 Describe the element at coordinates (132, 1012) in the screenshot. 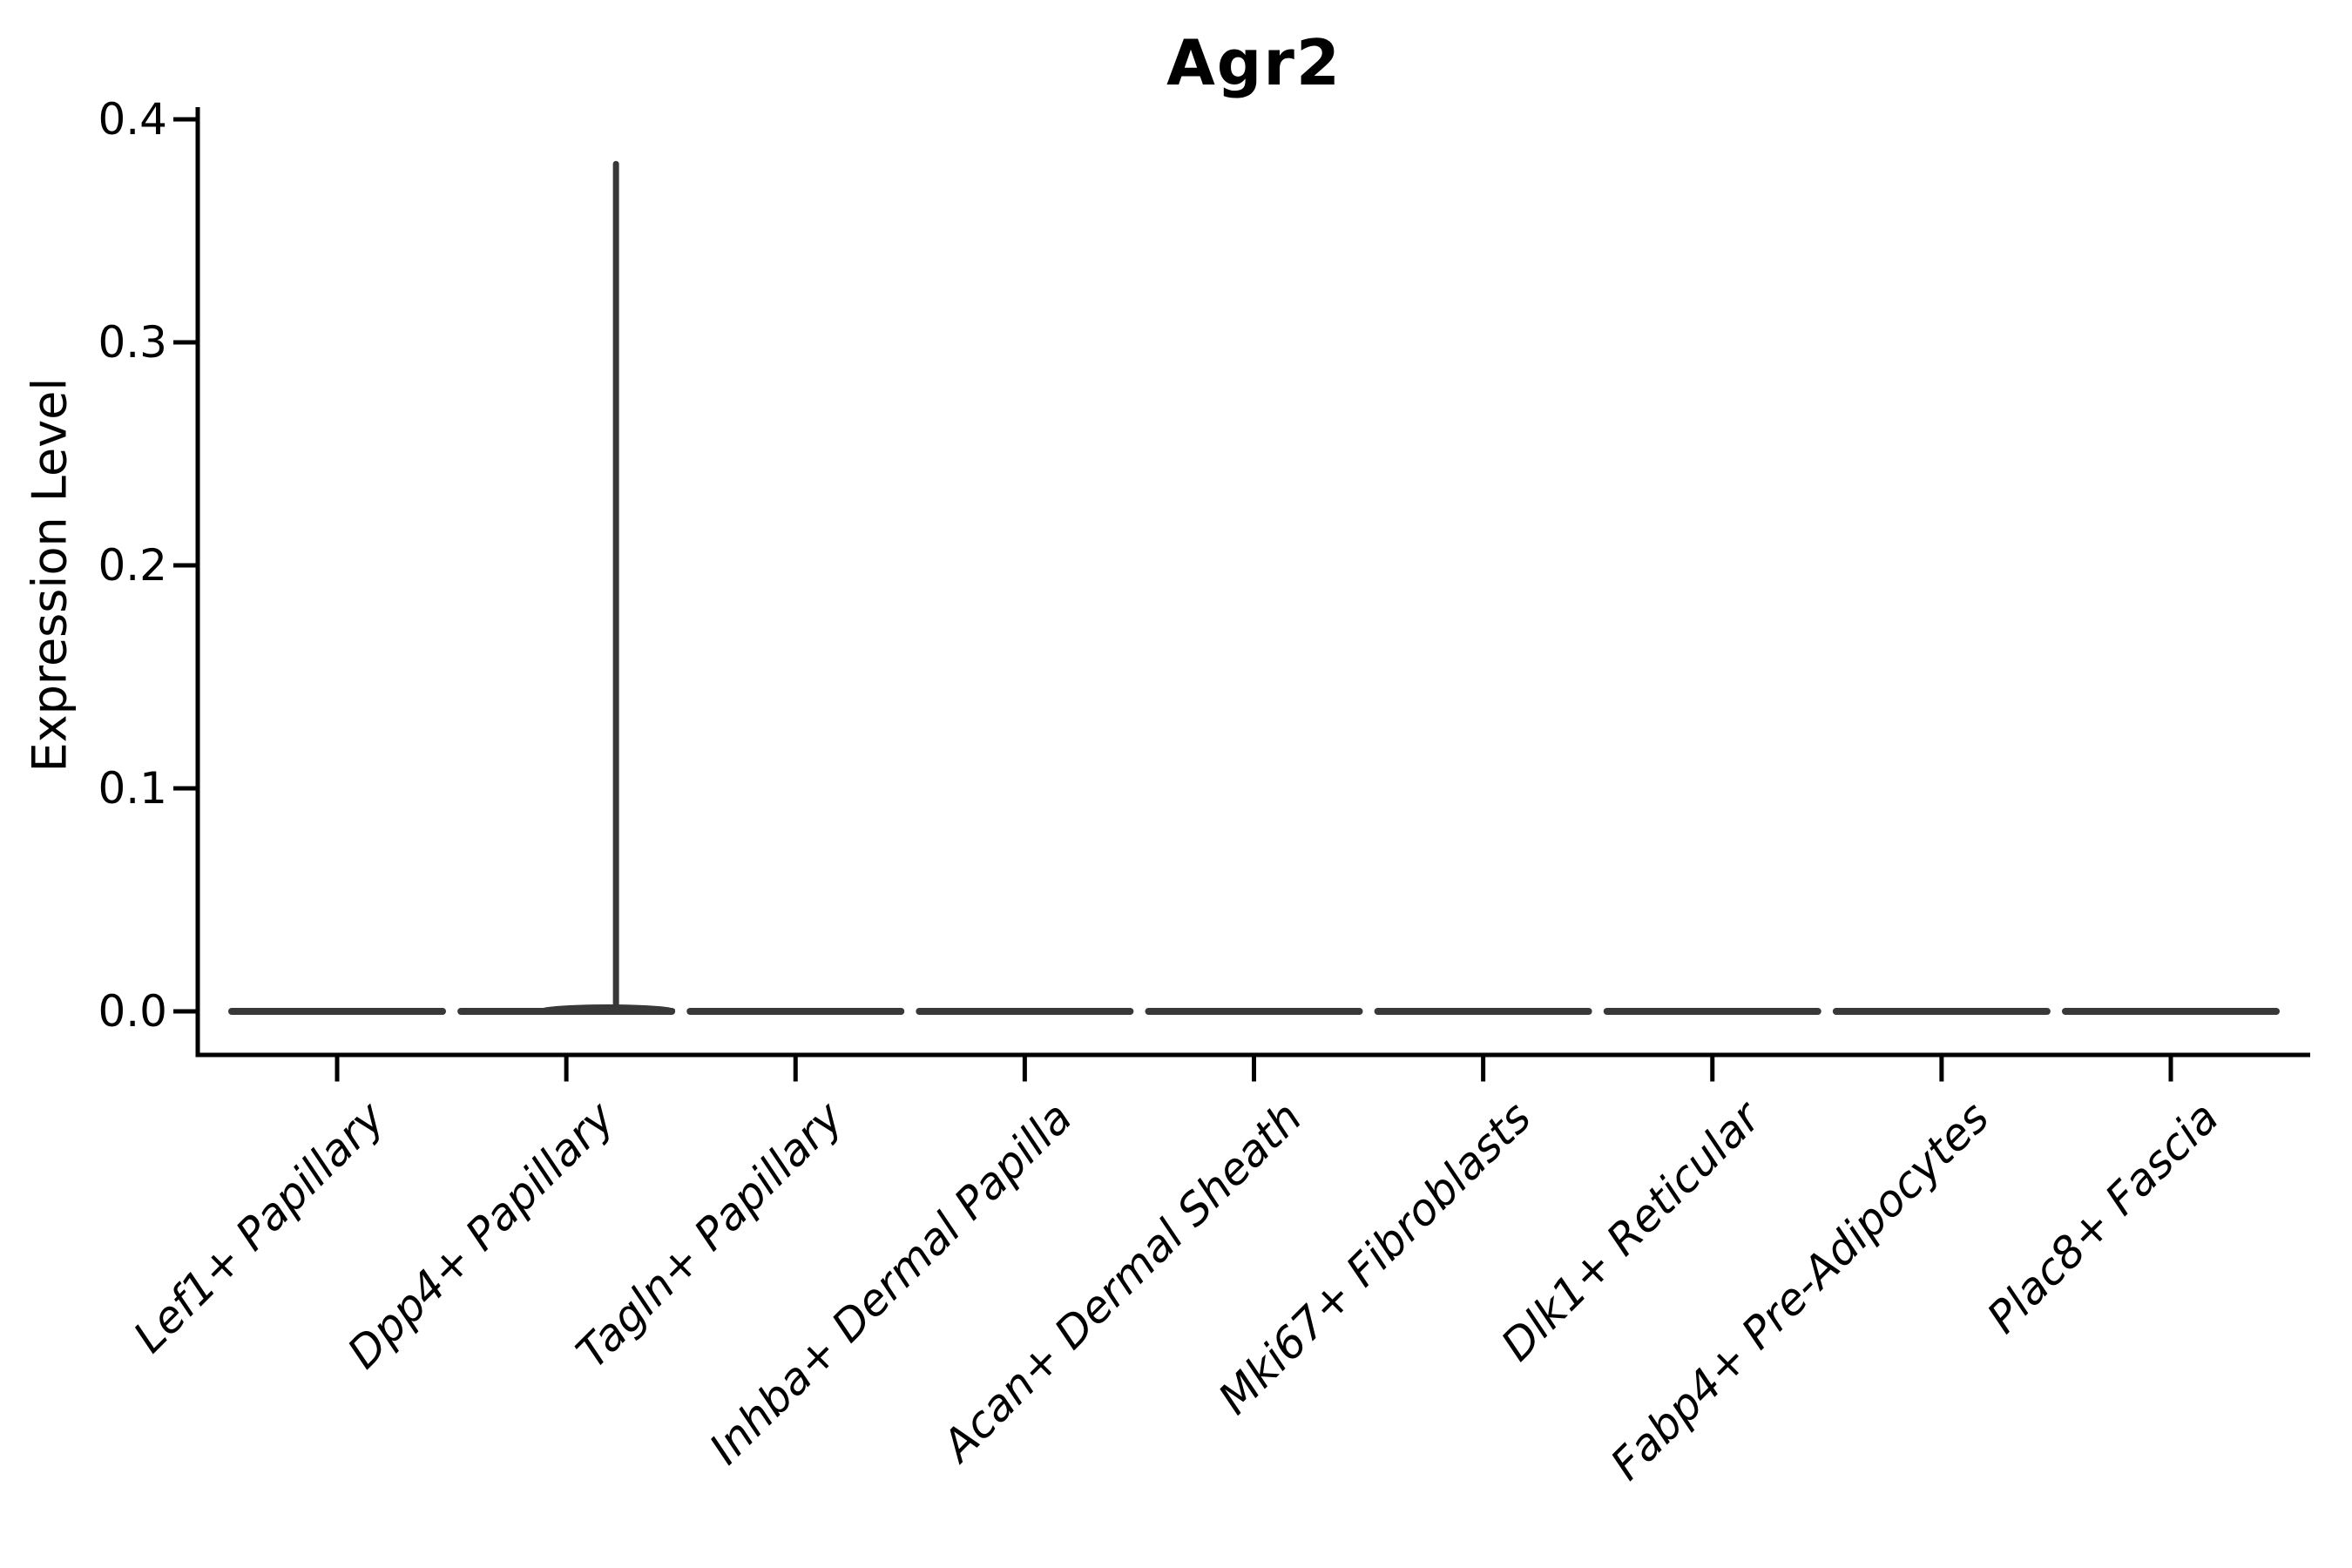

I see `y-tick-label: 0.0` at that location.